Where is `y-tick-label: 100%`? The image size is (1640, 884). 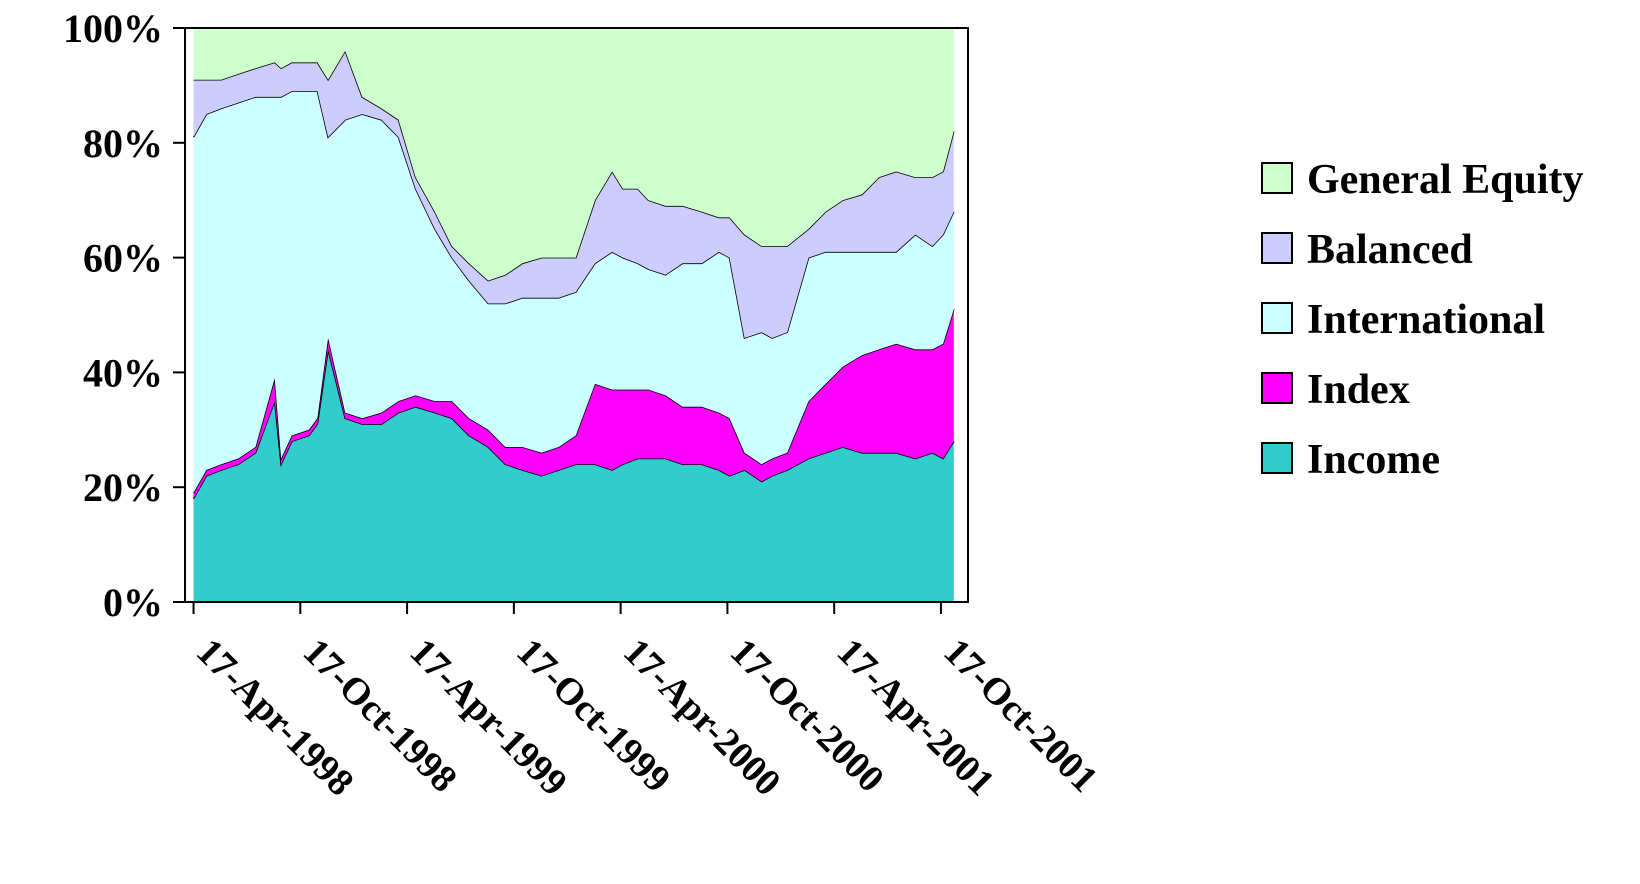 y-tick-label: 100% is located at coordinates (113, 28).